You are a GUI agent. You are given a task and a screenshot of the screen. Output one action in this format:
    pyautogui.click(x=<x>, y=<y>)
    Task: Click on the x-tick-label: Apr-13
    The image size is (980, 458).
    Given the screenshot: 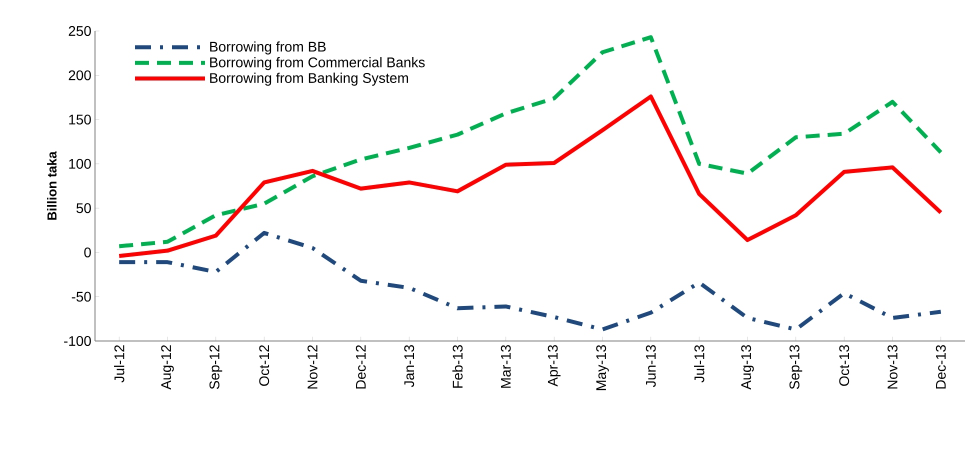 What is the action you would take?
    pyautogui.click(x=554, y=366)
    